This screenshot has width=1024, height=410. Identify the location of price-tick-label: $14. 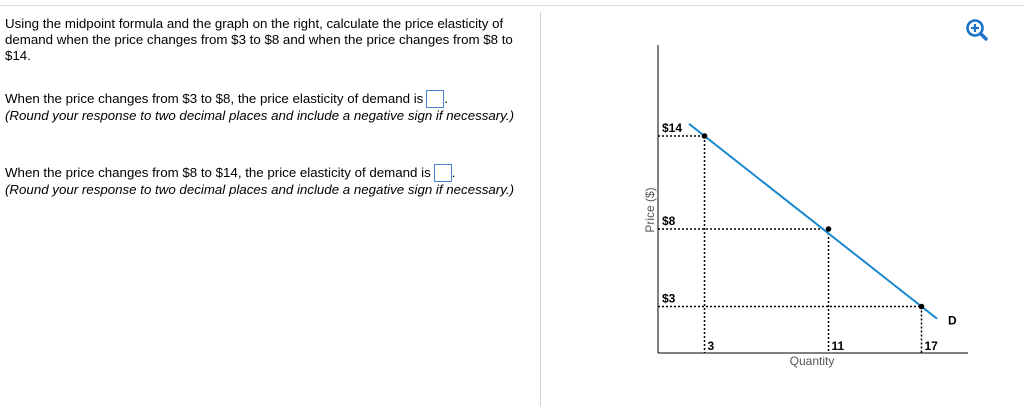
(672, 128).